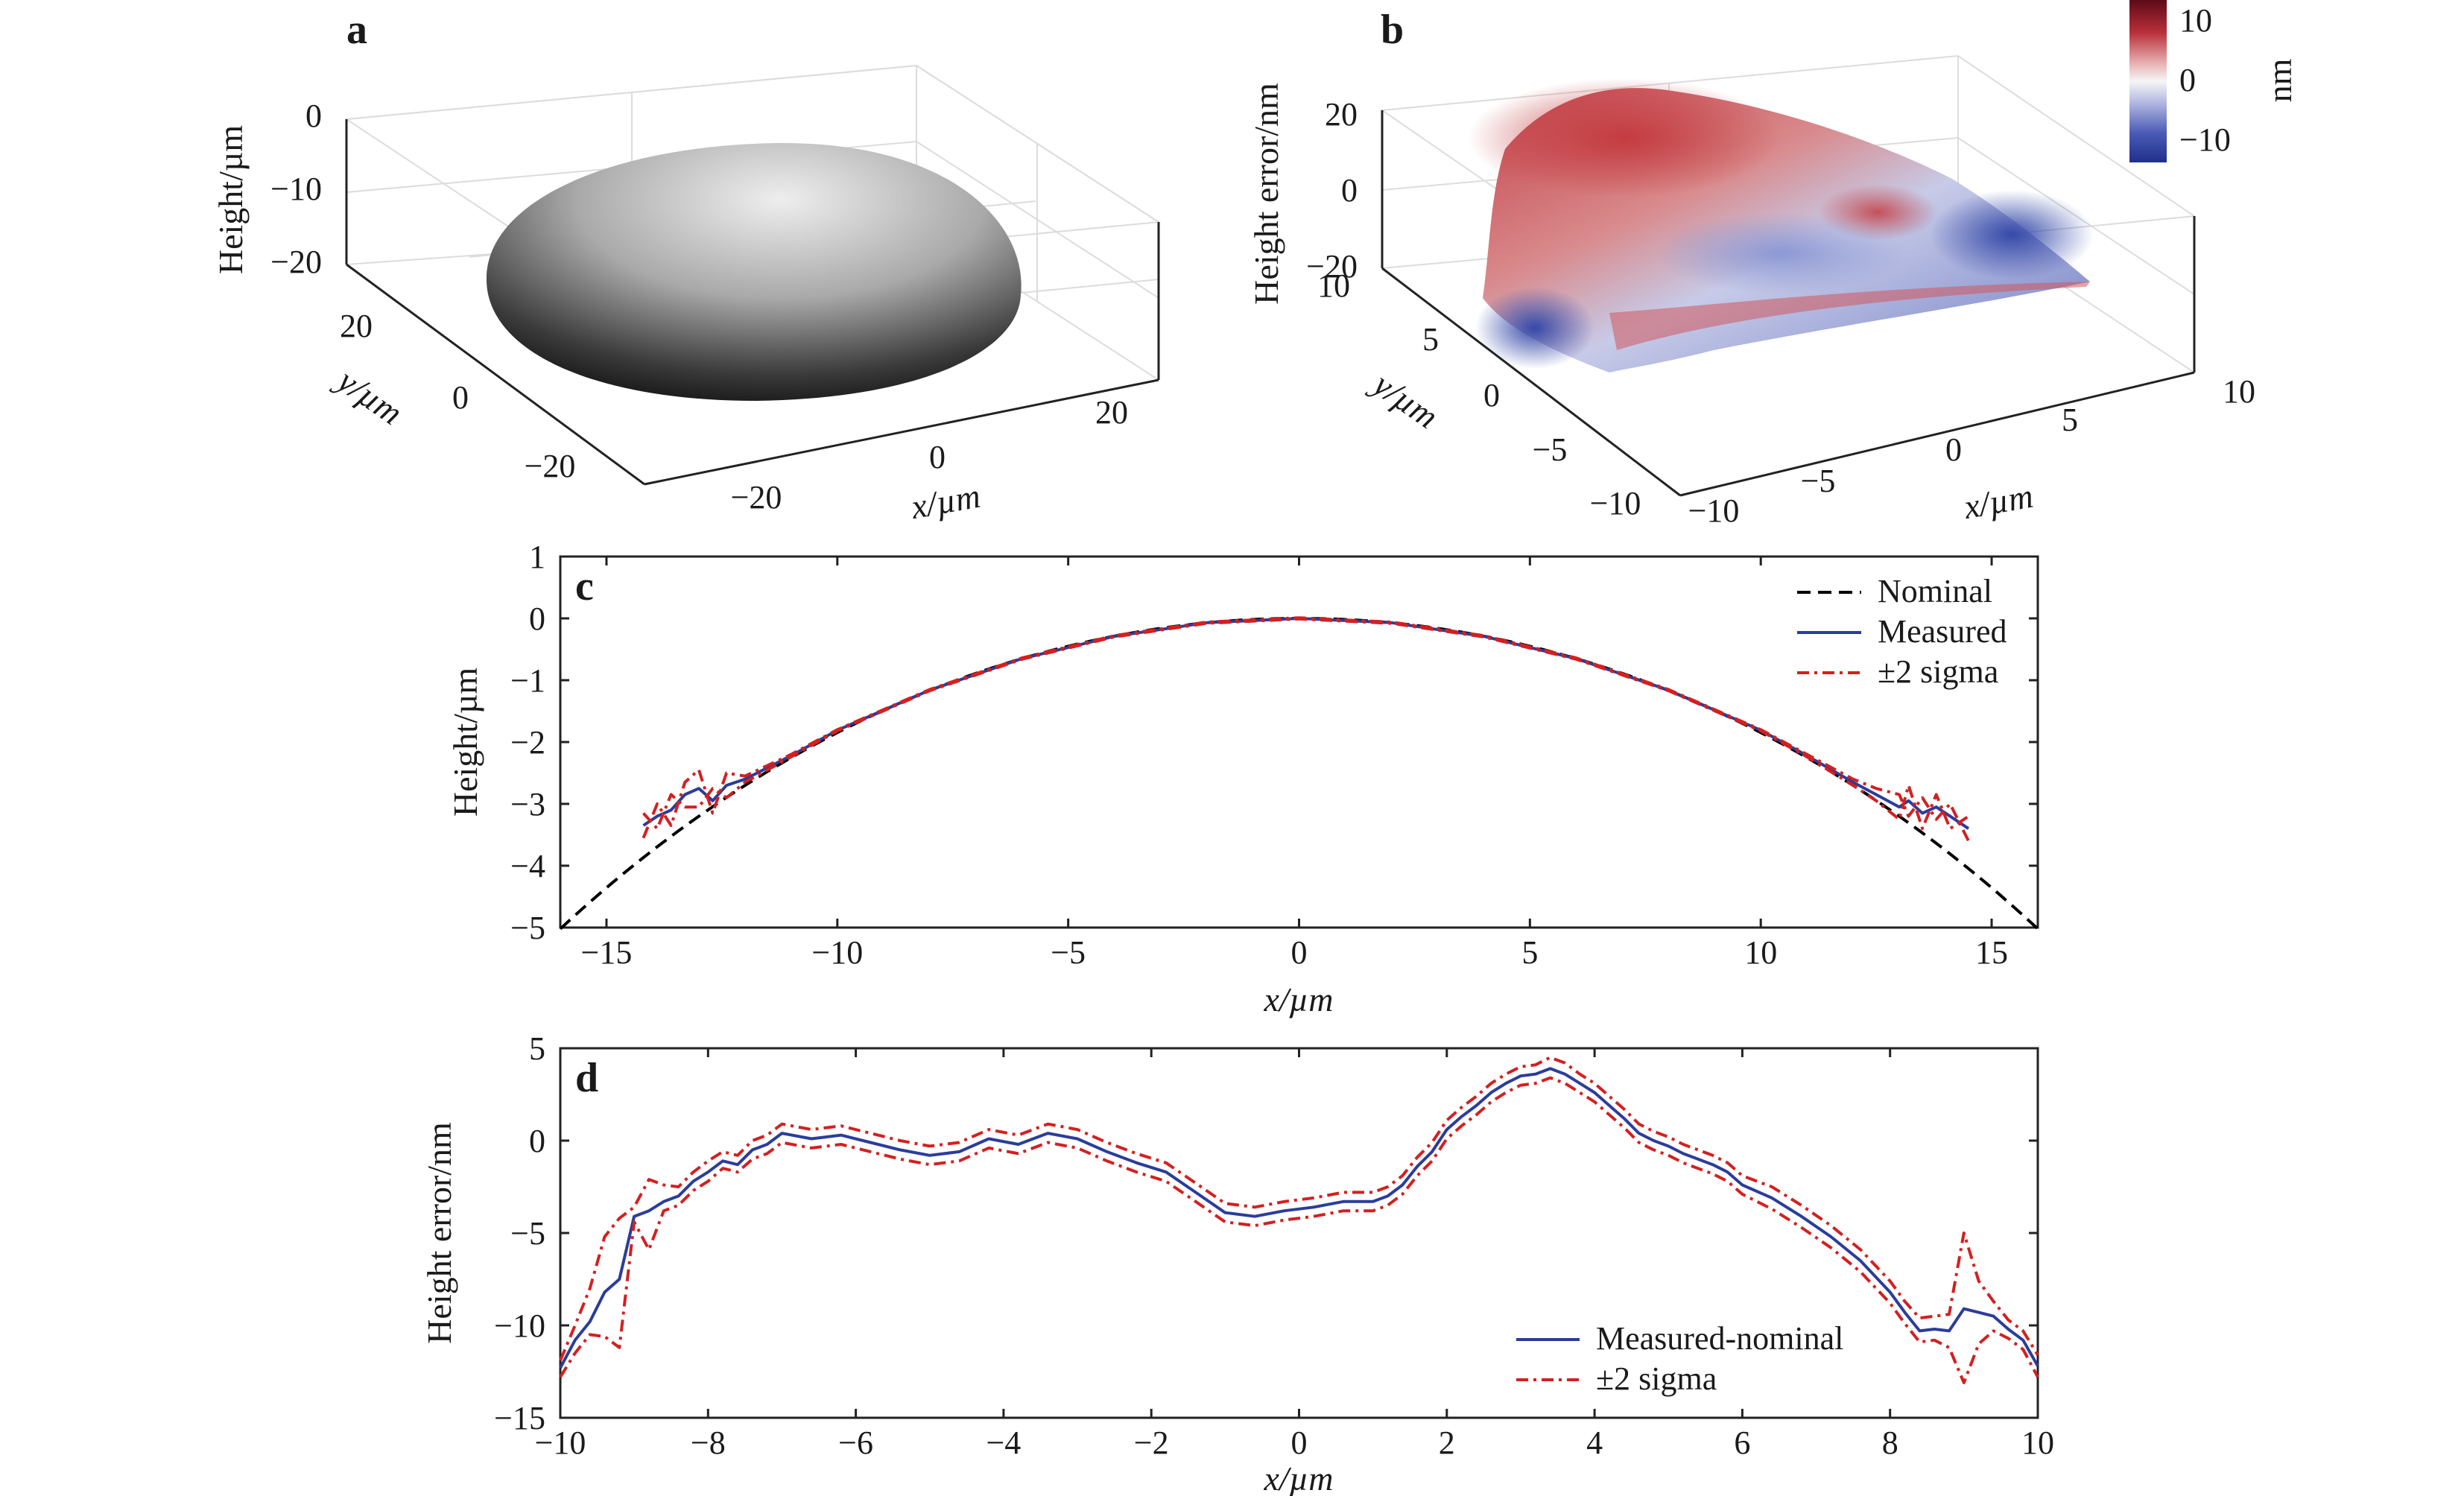 This screenshot has width=2464, height=1496. Describe the element at coordinates (1781, 225) in the screenshot. I see `panel-b-error-surface` at that location.